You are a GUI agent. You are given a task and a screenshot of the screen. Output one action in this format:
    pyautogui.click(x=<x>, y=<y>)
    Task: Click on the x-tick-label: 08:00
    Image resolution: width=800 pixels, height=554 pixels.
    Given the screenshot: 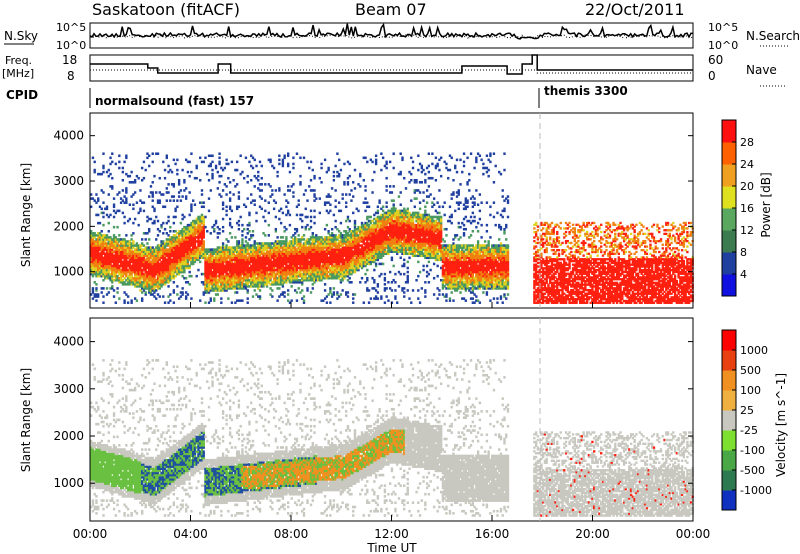 What is the action you would take?
    pyautogui.click(x=291, y=534)
    